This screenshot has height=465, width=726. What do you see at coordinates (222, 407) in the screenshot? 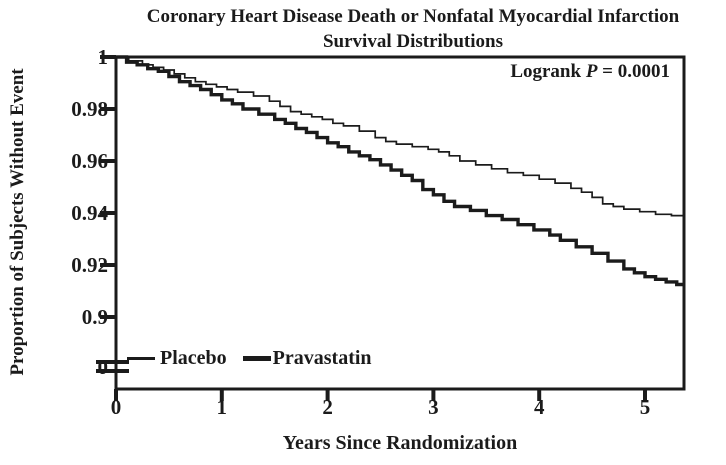
I see `x-tick-label: 1` at bounding box center [222, 407].